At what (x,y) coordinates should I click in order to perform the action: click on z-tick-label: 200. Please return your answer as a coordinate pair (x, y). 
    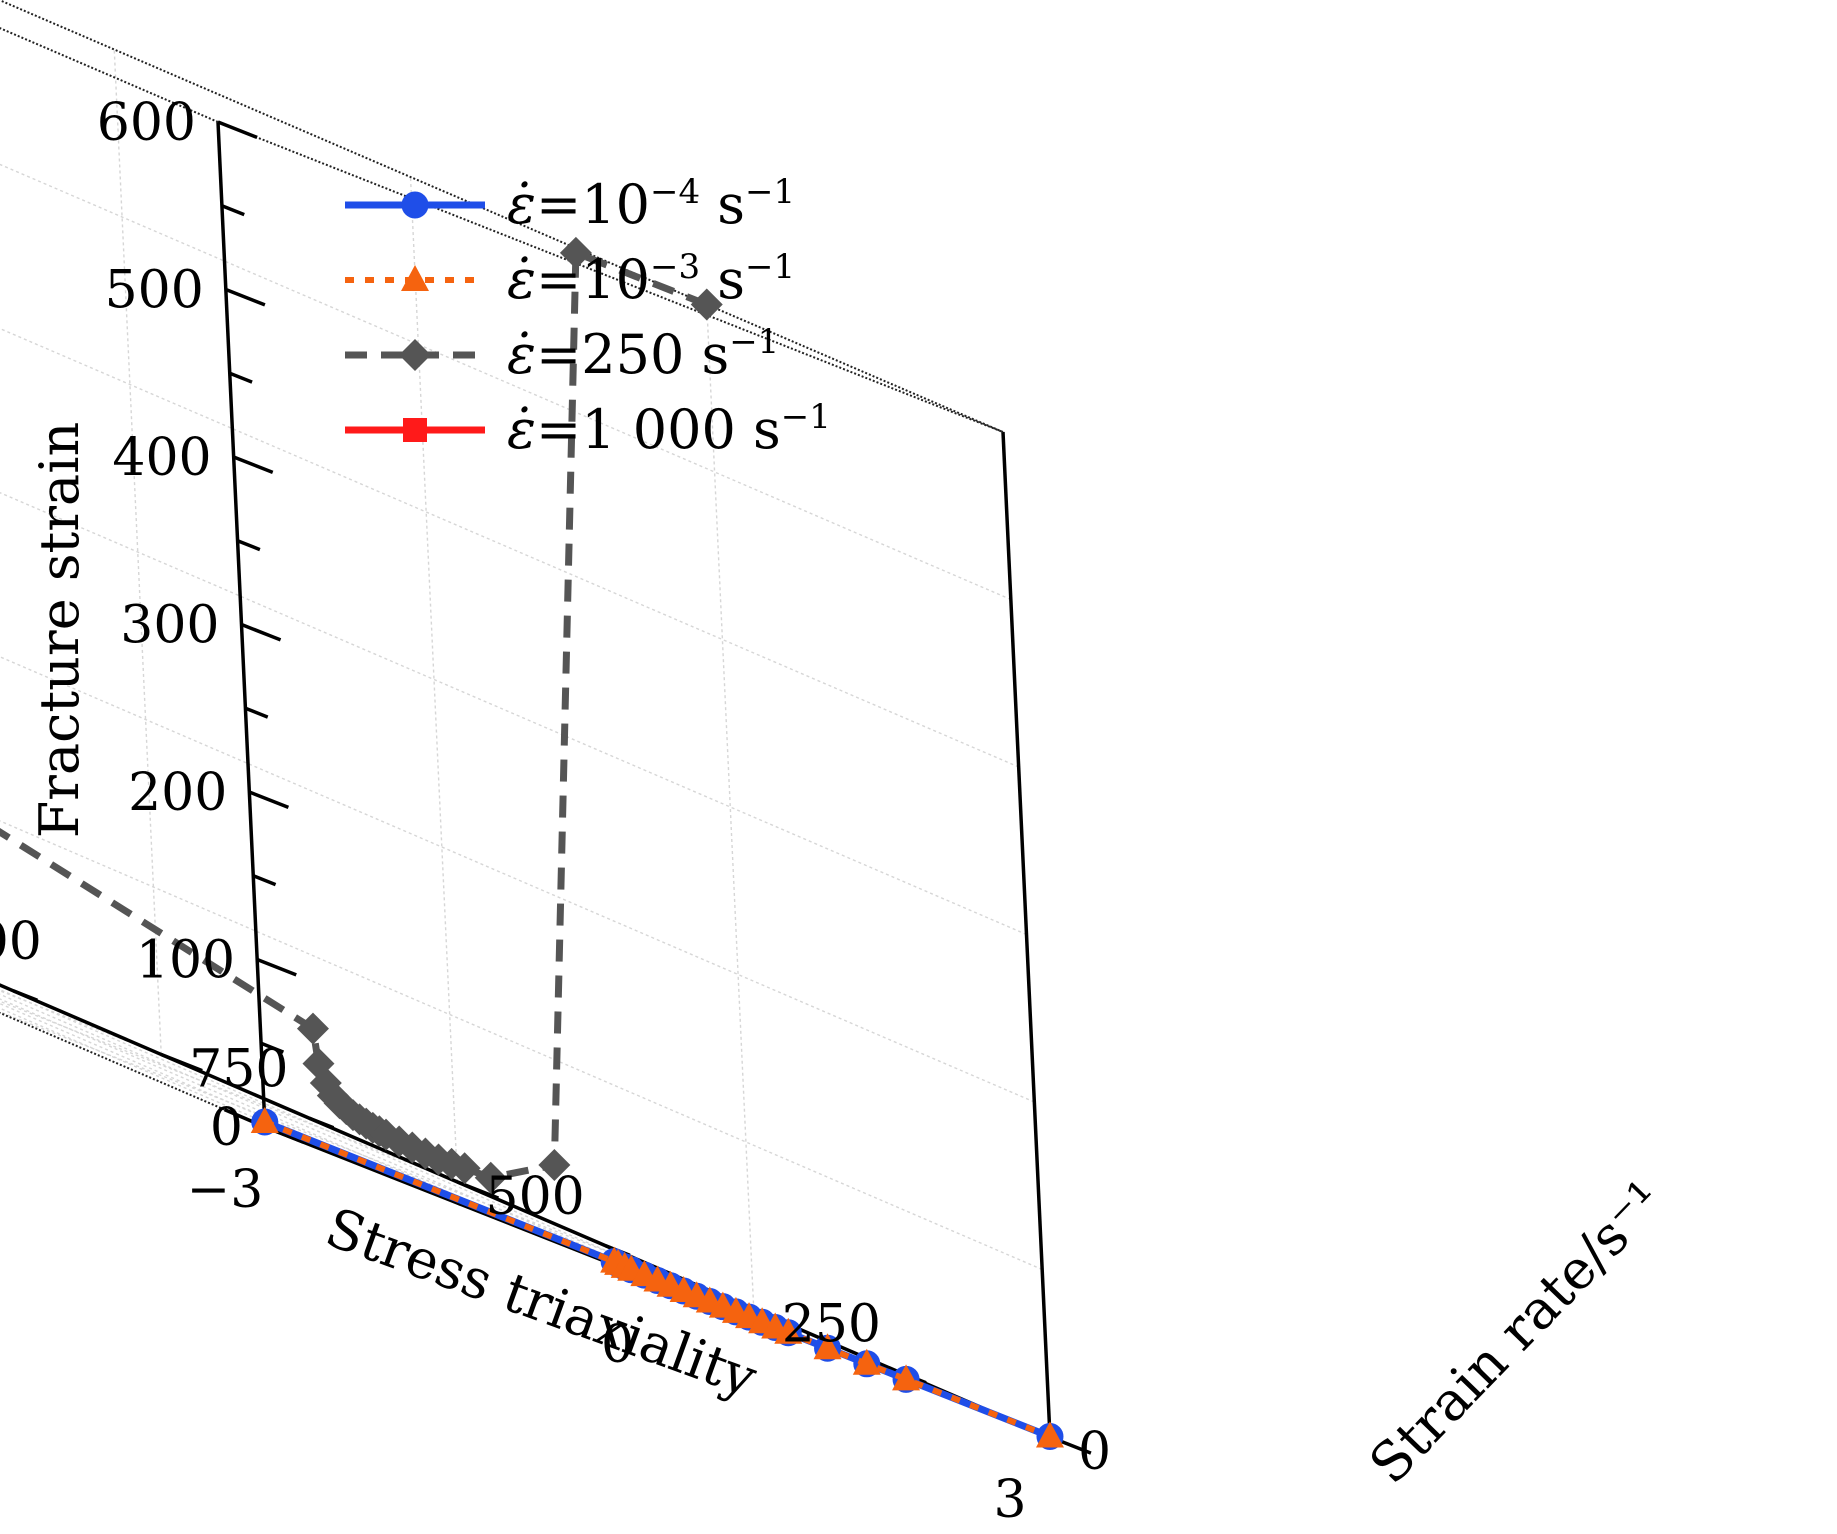
    Looking at the image, I should click on (177, 793).